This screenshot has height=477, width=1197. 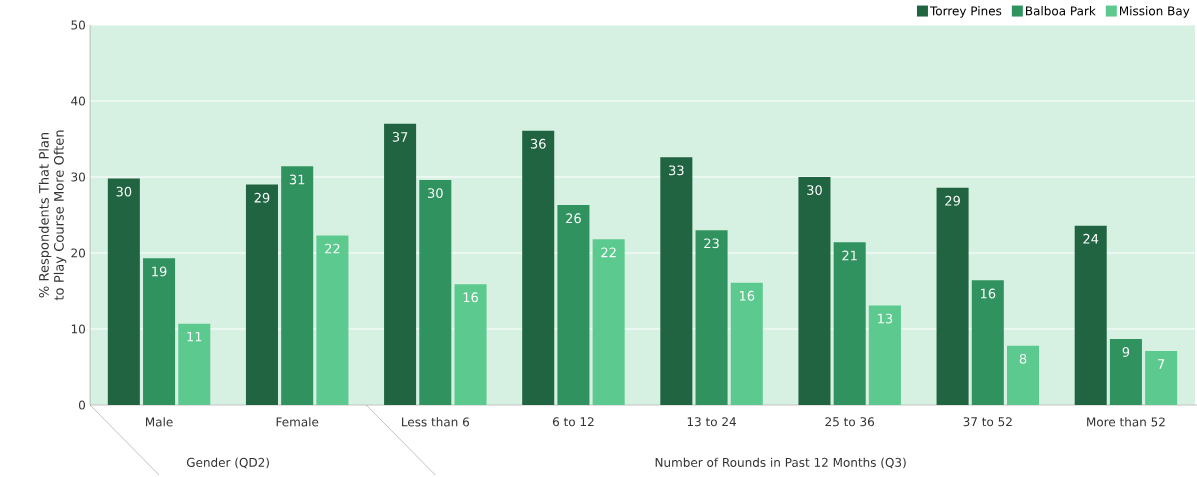 What do you see at coordinates (78, 329) in the screenshot?
I see `y-tick-label: 10` at bounding box center [78, 329].